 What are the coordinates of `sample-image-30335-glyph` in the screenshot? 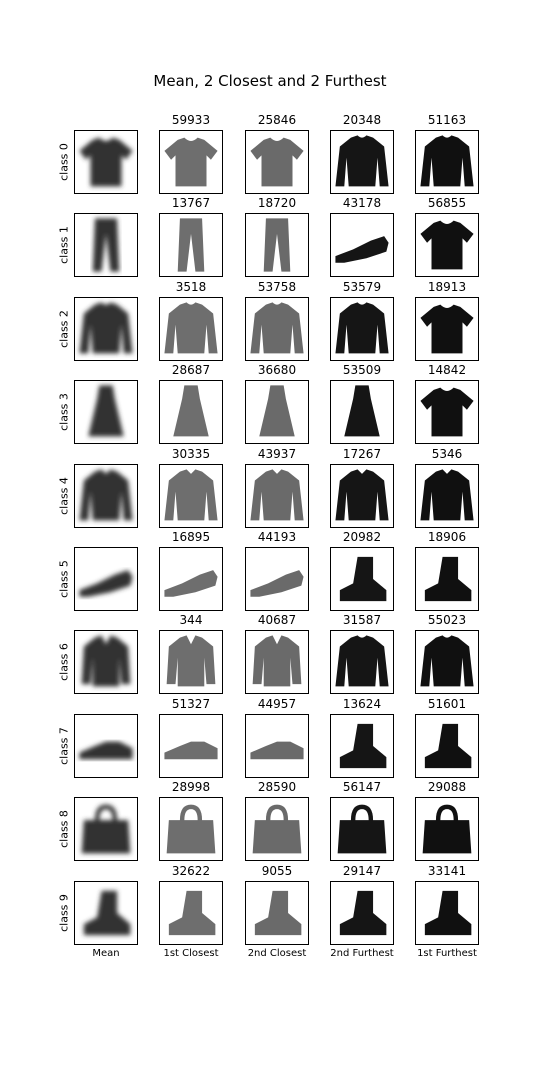 It's located at (191, 495).